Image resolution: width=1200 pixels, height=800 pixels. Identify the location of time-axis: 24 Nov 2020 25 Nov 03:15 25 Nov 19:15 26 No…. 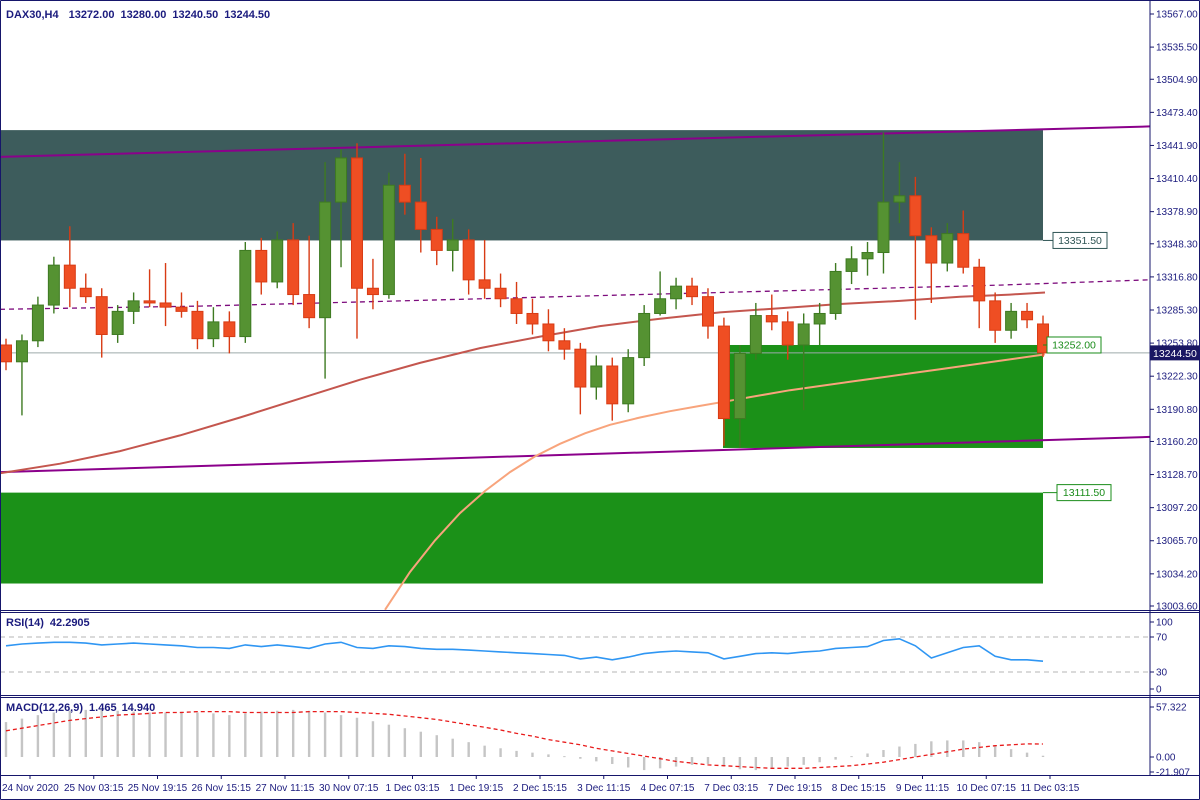
(541, 784).